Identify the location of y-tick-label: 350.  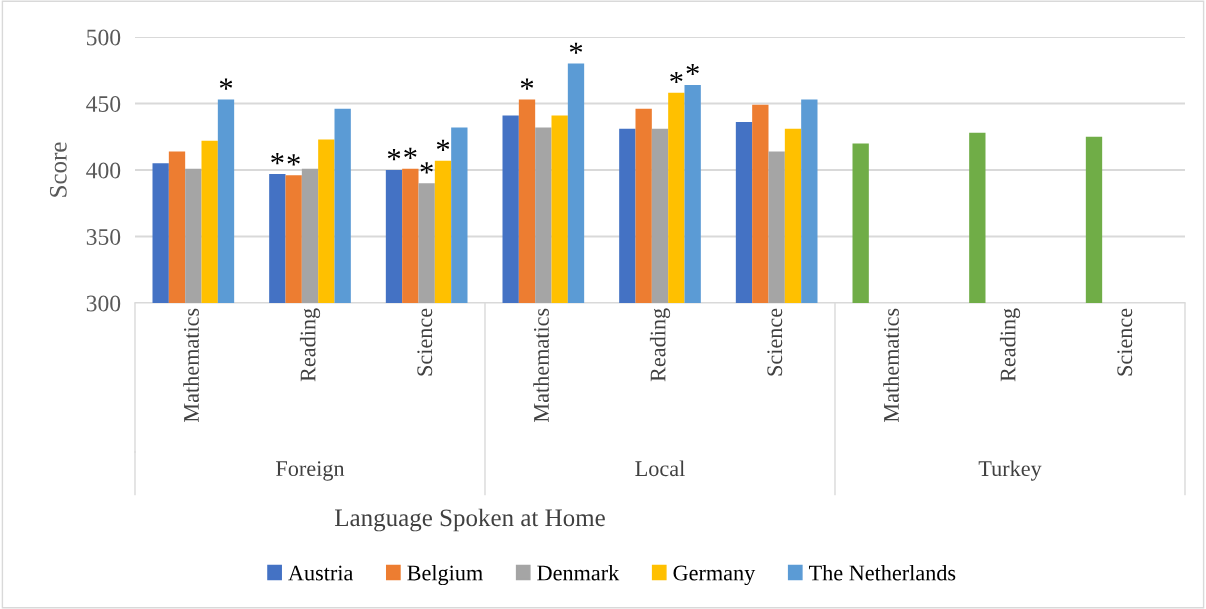
(103, 236).